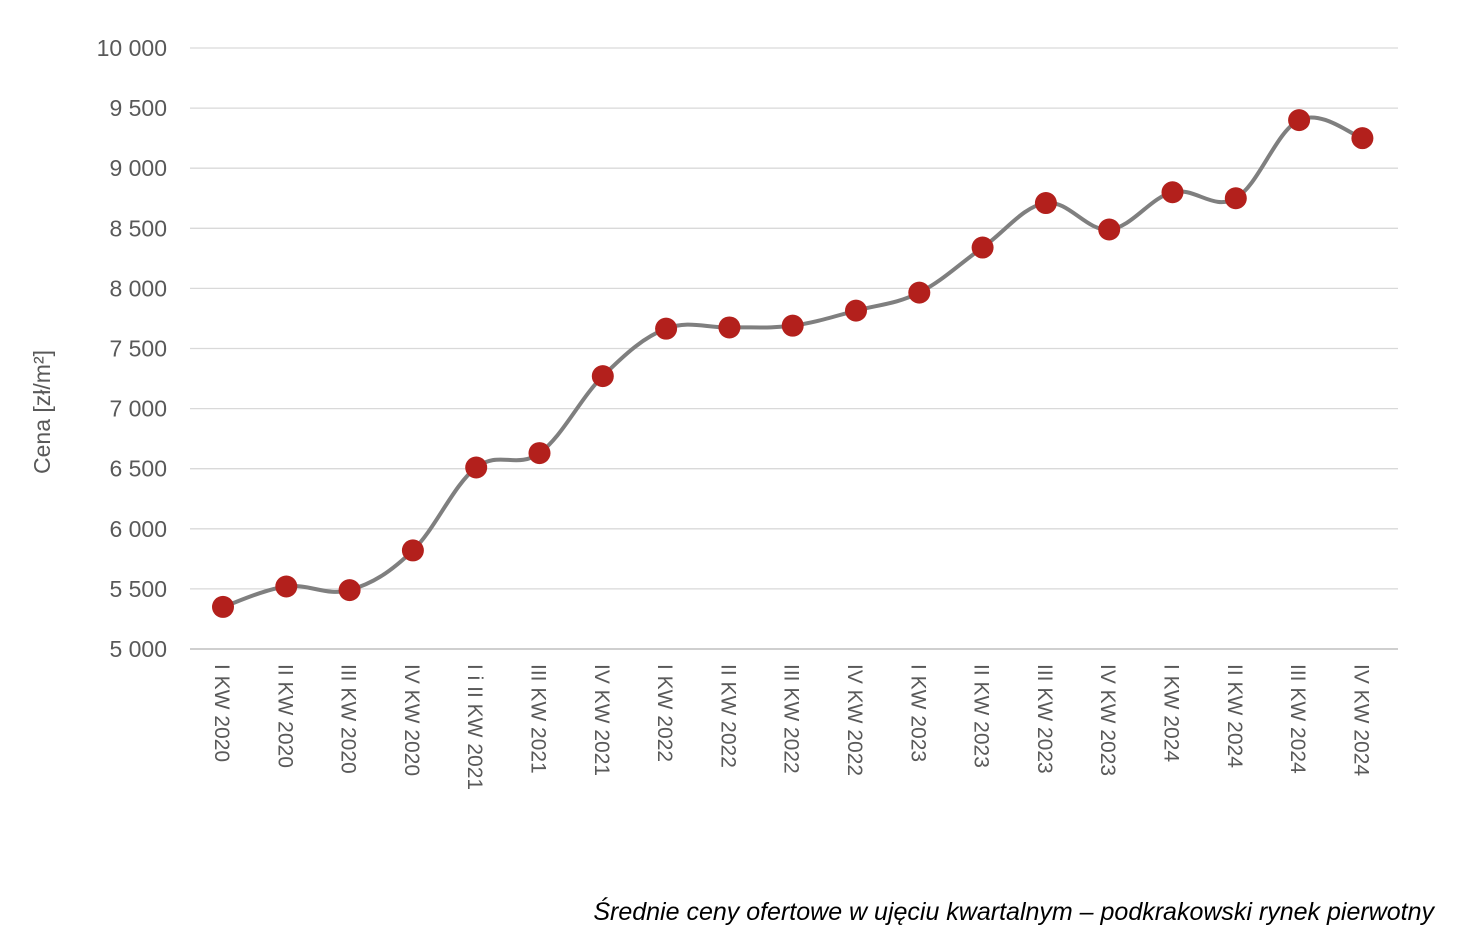 The width and height of the screenshot is (1460, 944). I want to click on x-tick-label: IV KW 2021, so click(601, 720).